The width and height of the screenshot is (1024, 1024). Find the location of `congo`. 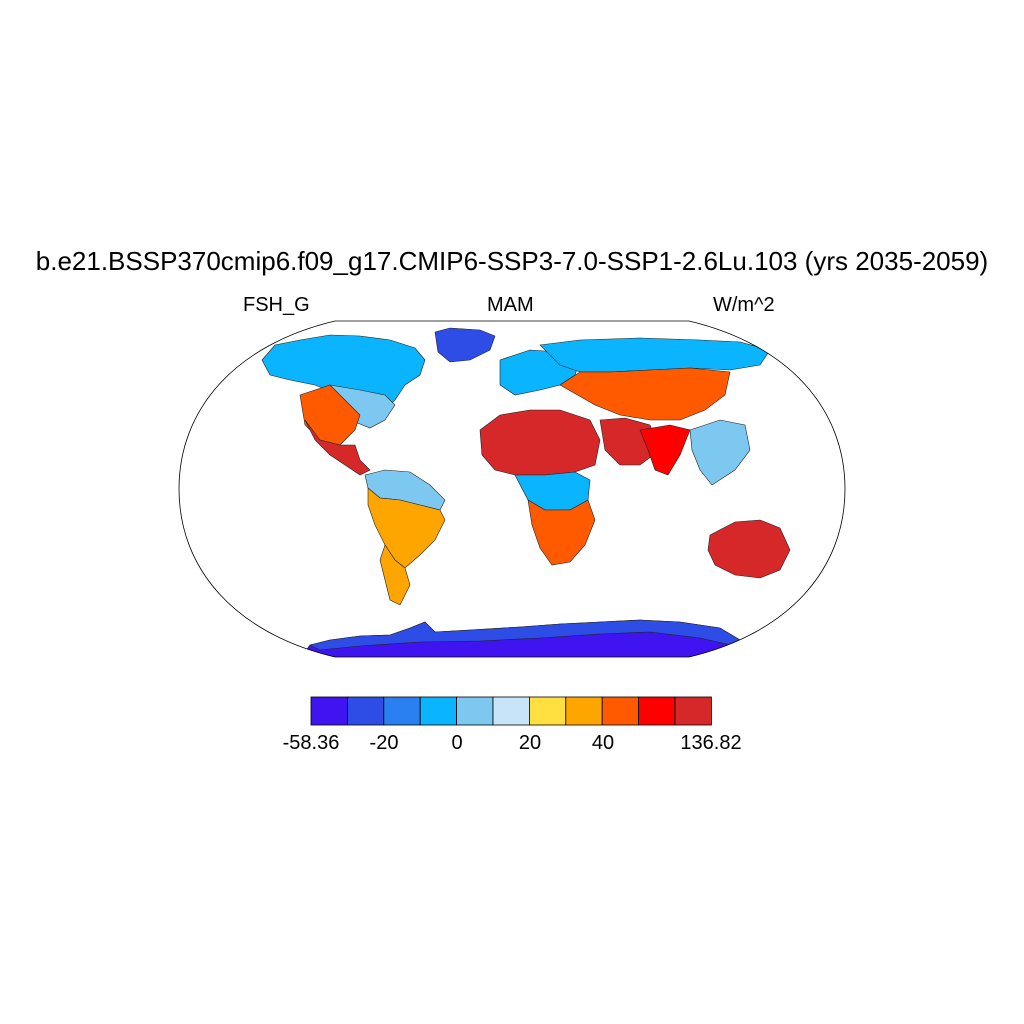

congo is located at coordinates (552, 491).